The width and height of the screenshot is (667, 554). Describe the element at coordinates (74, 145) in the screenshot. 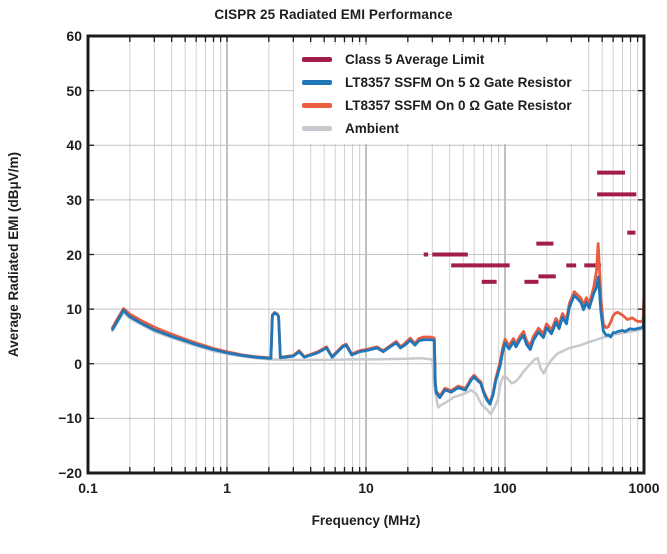

I see `y-tick-label: 40` at that location.